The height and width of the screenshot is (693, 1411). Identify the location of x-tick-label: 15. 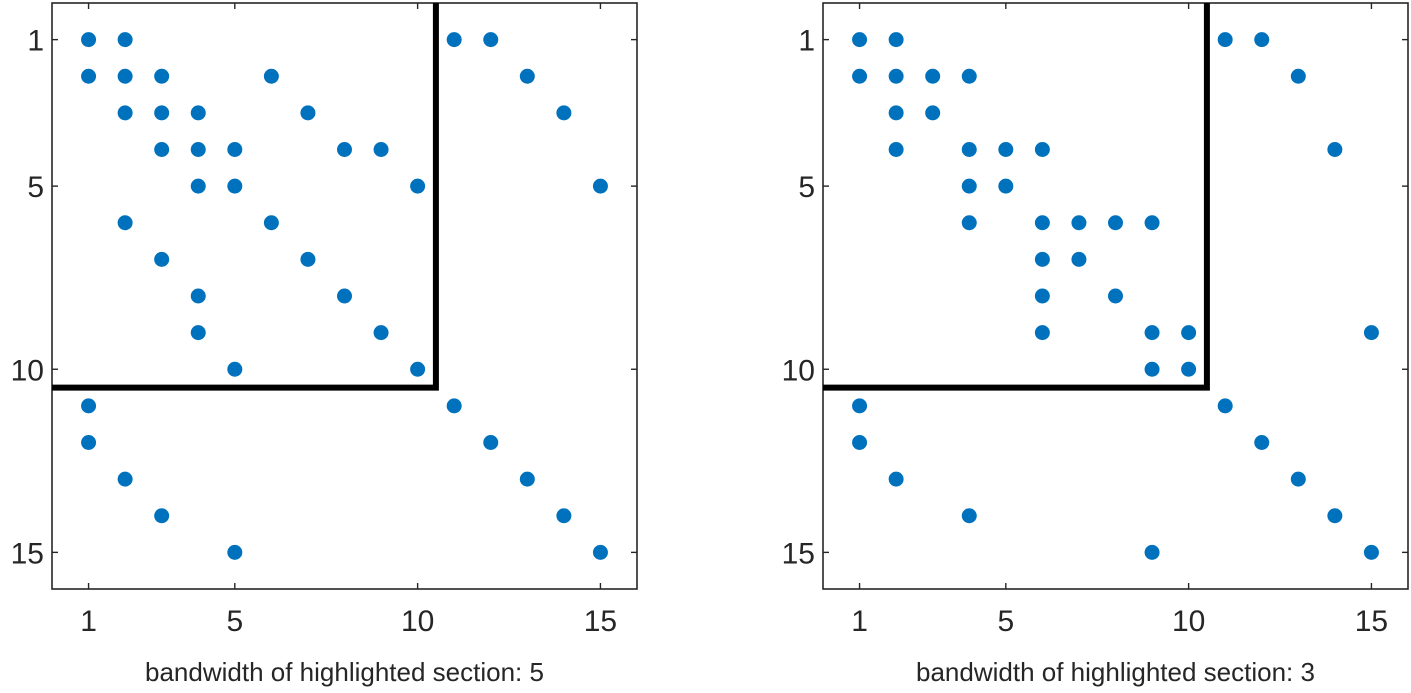
(1371, 621).